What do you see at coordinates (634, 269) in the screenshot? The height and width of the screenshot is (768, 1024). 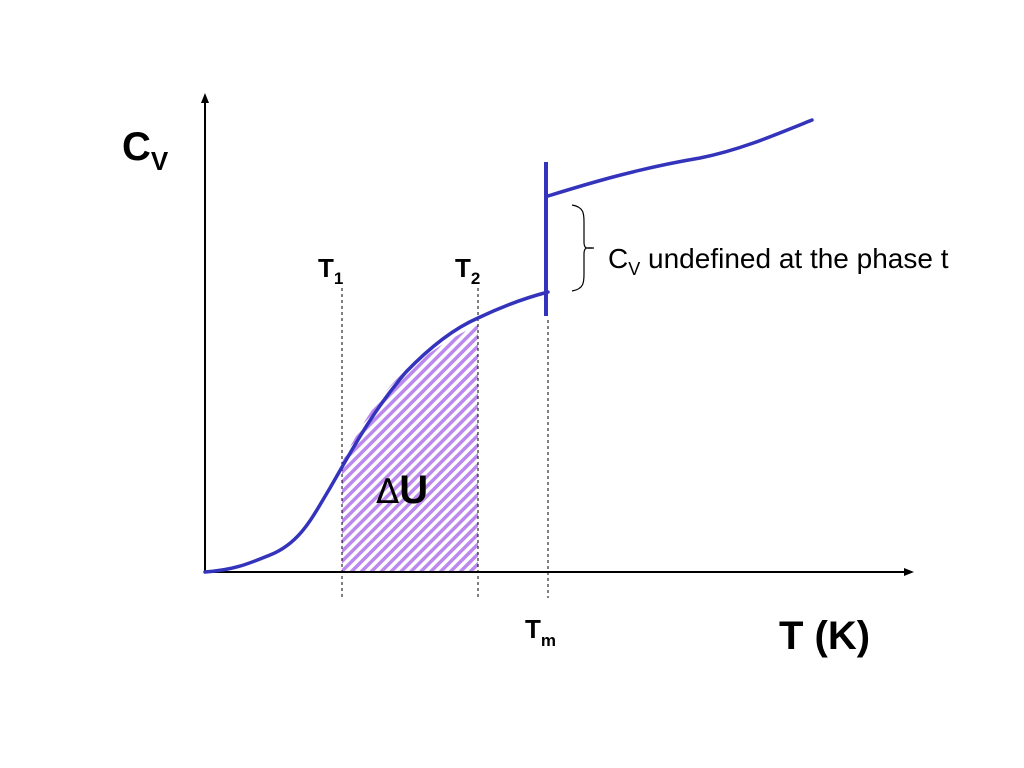 I see `phase-annotation-subscript: V` at bounding box center [634, 269].